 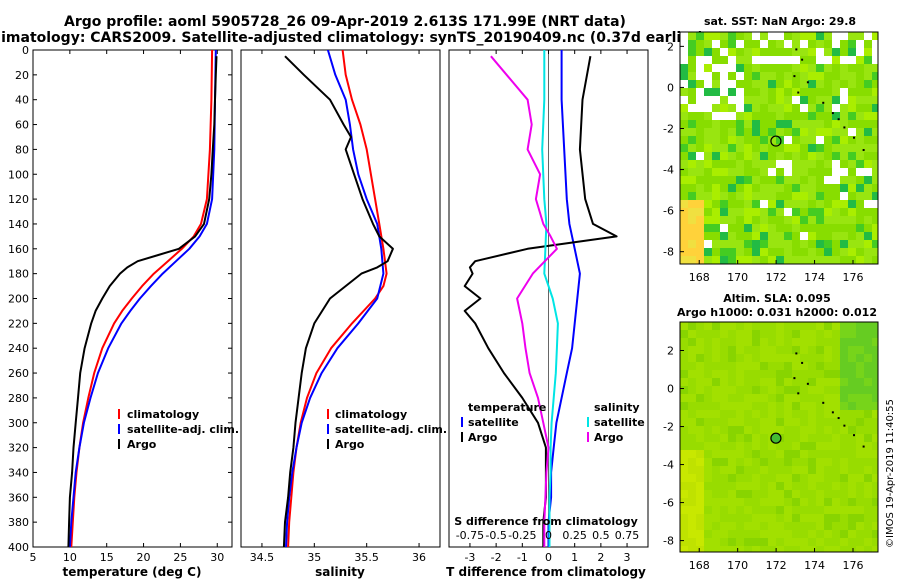 I want to click on x-tick-label: -1, so click(x=522, y=557).